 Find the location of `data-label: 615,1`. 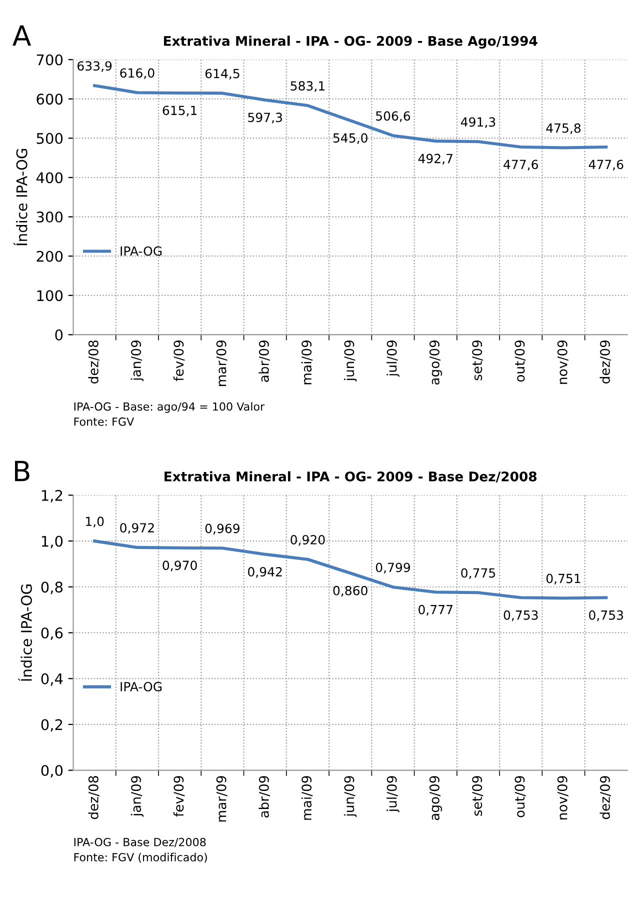

data-label: 615,1 is located at coordinates (179, 111).